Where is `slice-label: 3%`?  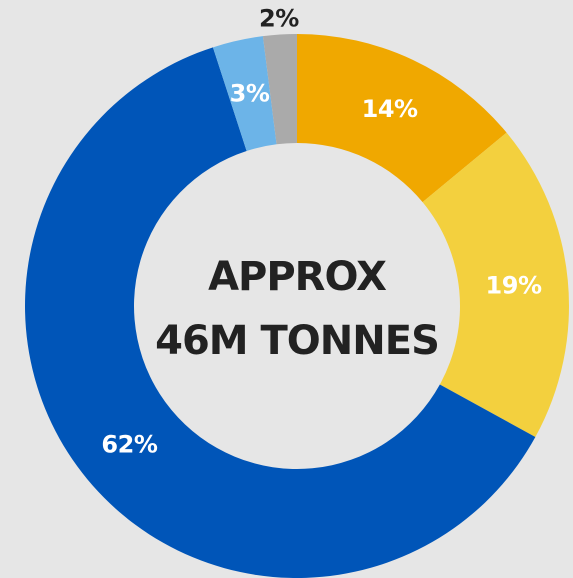
slice-label: 3% is located at coordinates (250, 94).